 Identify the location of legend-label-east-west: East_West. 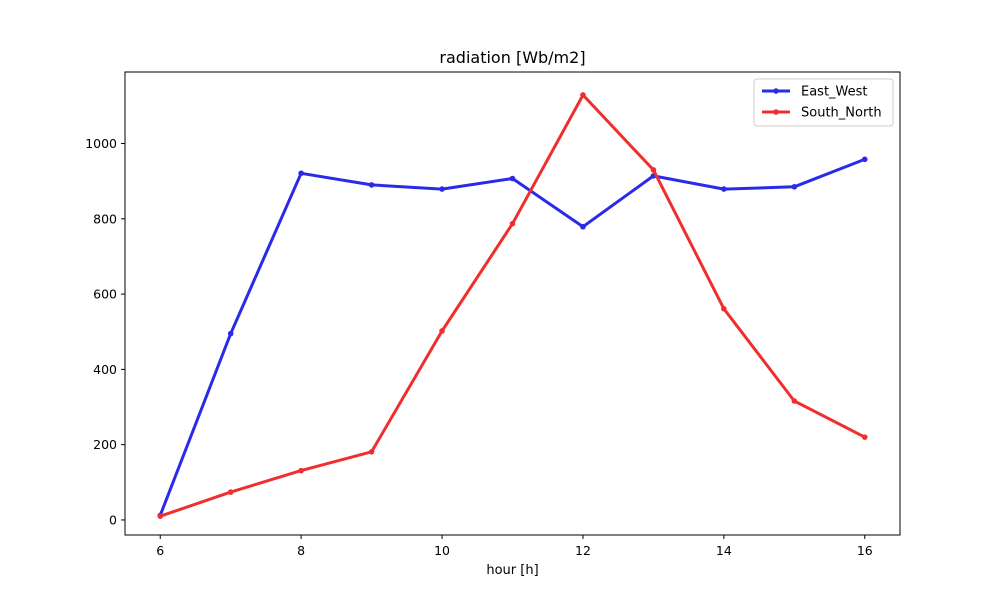
(834, 92).